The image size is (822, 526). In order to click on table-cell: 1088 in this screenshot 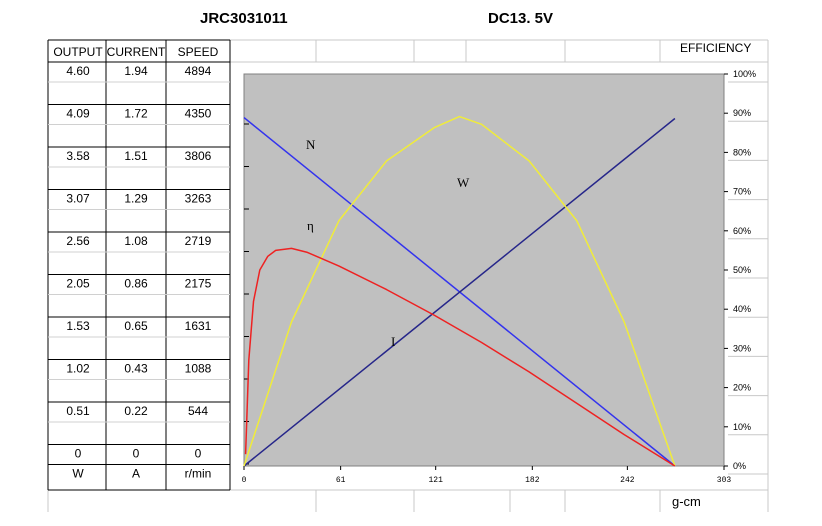, I will do `click(198, 369)`.